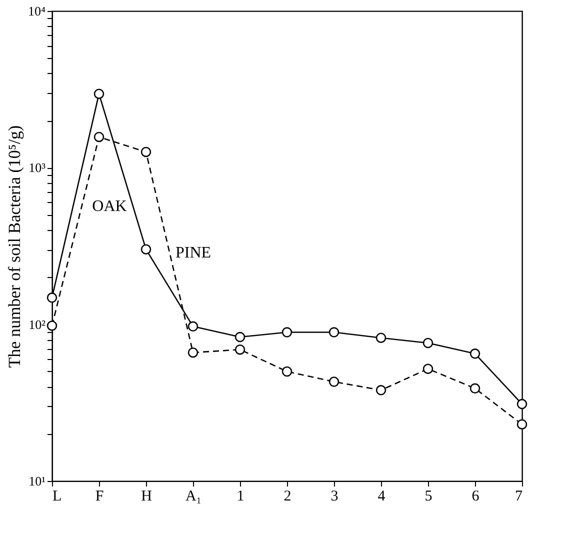 The height and width of the screenshot is (545, 575). I want to click on x-tick-label: 6, so click(476, 496).